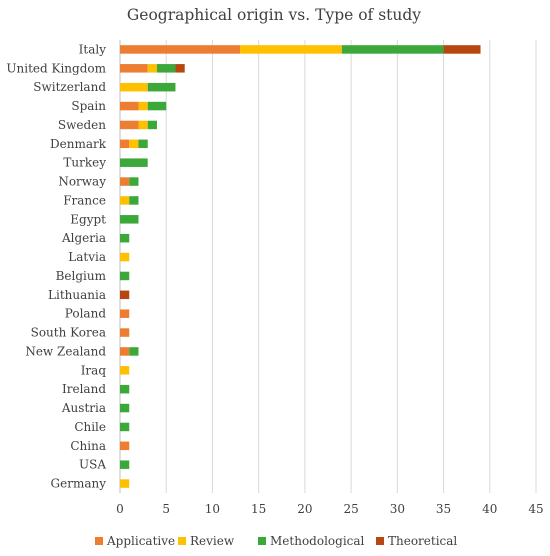 The width and height of the screenshot is (550, 556). What do you see at coordinates (82, 182) in the screenshot?
I see `category-label: Norway` at bounding box center [82, 182].